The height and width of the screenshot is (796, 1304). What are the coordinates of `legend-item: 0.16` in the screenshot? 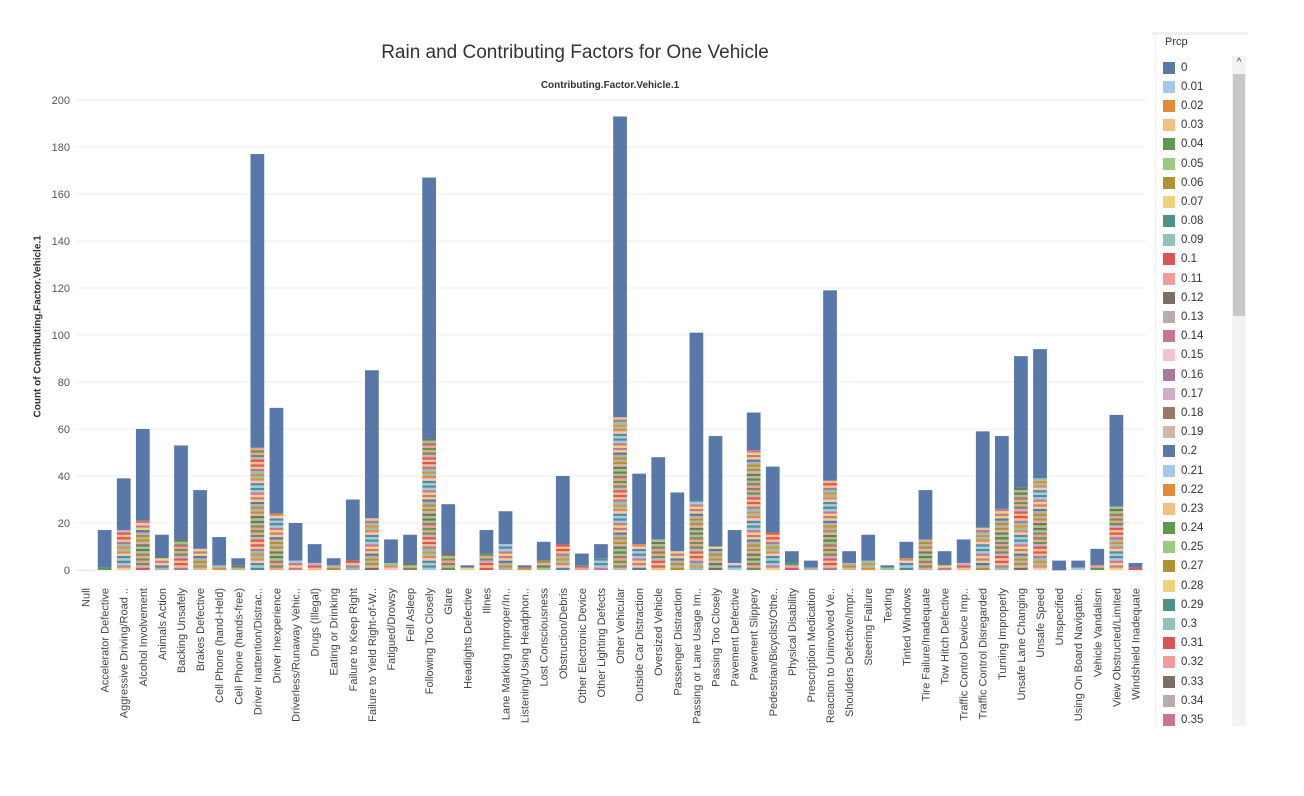 It's located at (1196, 374).